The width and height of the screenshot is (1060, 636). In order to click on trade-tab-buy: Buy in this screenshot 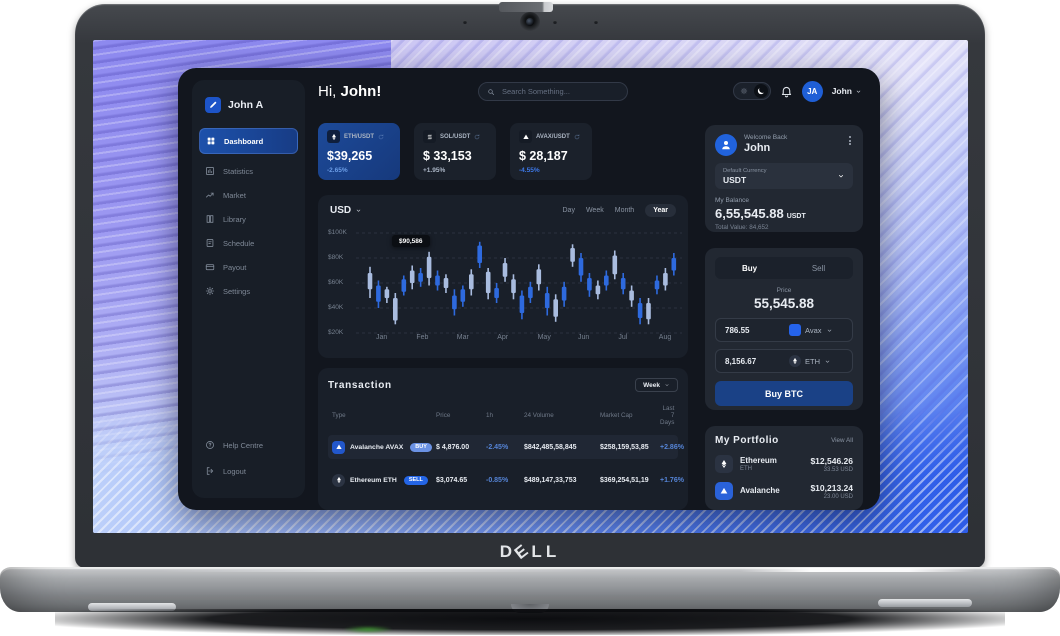, I will do `click(749, 268)`.